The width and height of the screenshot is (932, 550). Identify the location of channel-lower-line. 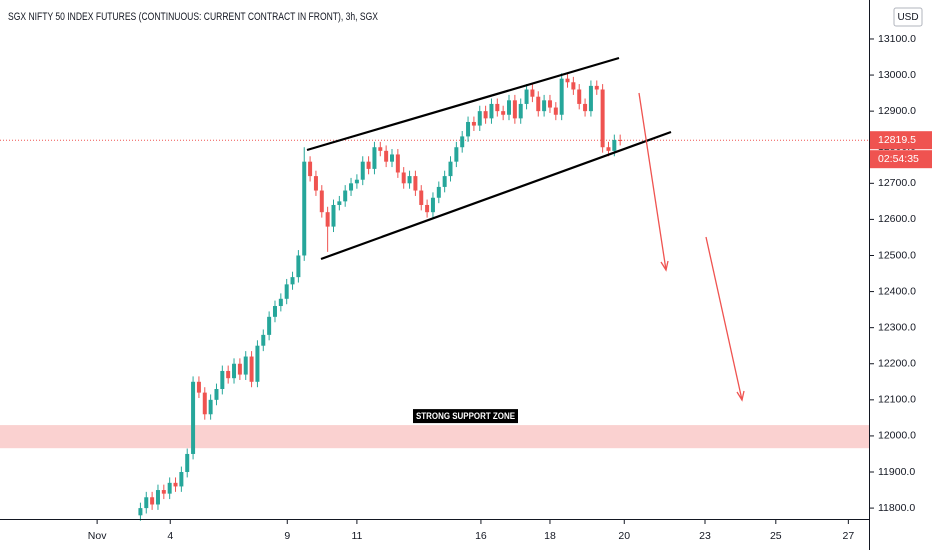
(496, 195).